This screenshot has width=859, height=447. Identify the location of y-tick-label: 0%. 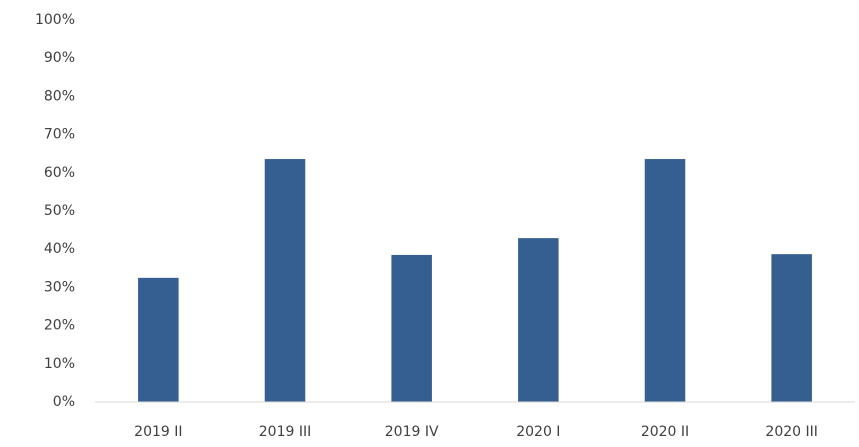
(64, 402).